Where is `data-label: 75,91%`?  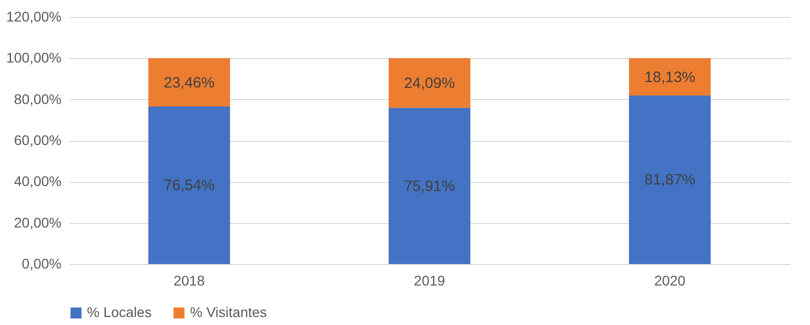
data-label: 75,91% is located at coordinates (429, 186).